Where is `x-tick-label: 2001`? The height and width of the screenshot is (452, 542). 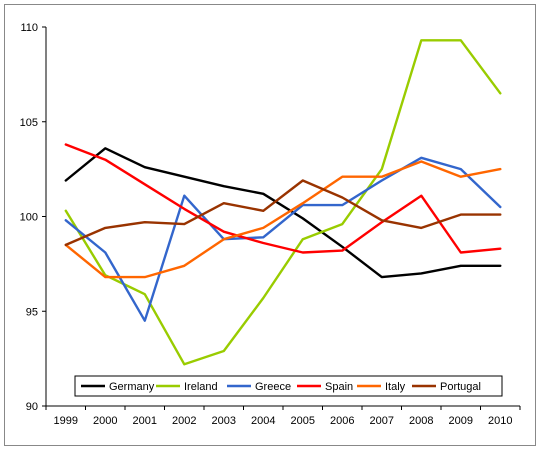 x-tick-label: 2001 is located at coordinates (145, 421).